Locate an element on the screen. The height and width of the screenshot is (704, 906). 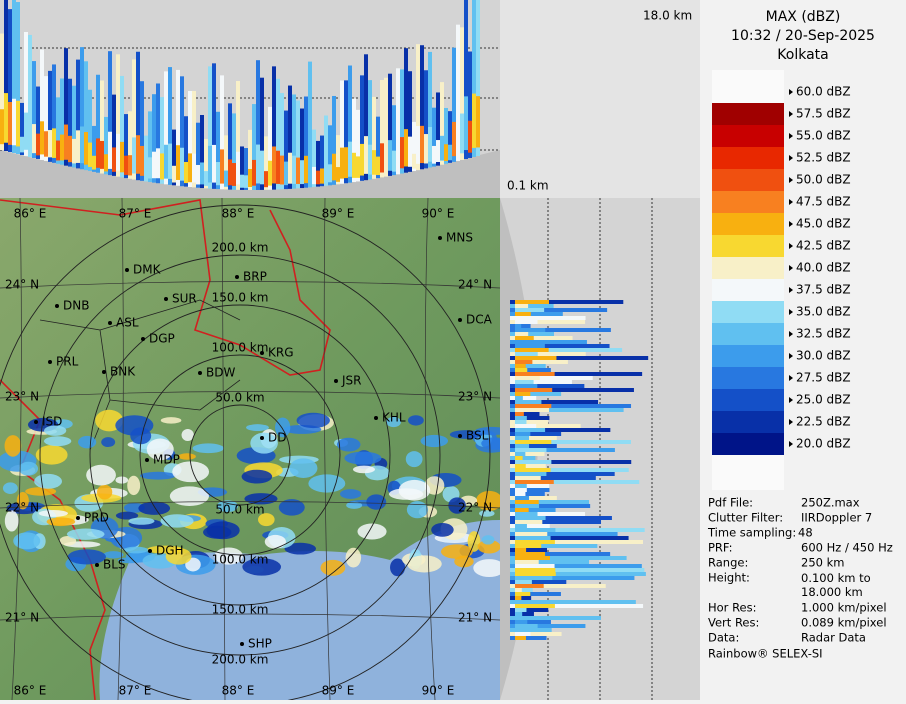
site-name: Kolkata is located at coordinates (802, 55).